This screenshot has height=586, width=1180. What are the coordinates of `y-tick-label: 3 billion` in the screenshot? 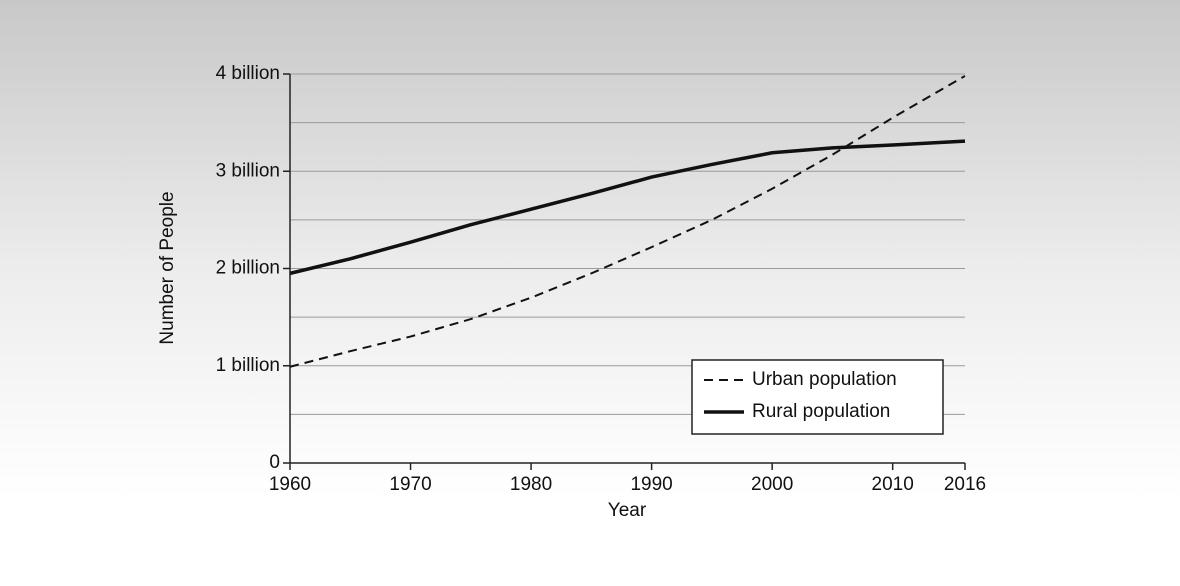 It's located at (248, 170).